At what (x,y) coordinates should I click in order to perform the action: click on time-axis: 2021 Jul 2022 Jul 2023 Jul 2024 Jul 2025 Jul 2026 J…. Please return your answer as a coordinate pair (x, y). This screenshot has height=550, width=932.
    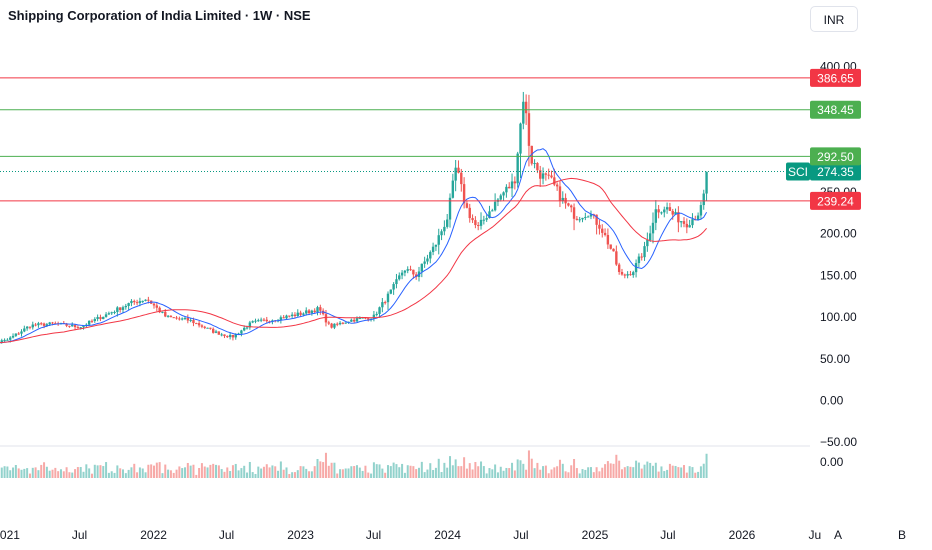
    Looking at the image, I should click on (410, 535).